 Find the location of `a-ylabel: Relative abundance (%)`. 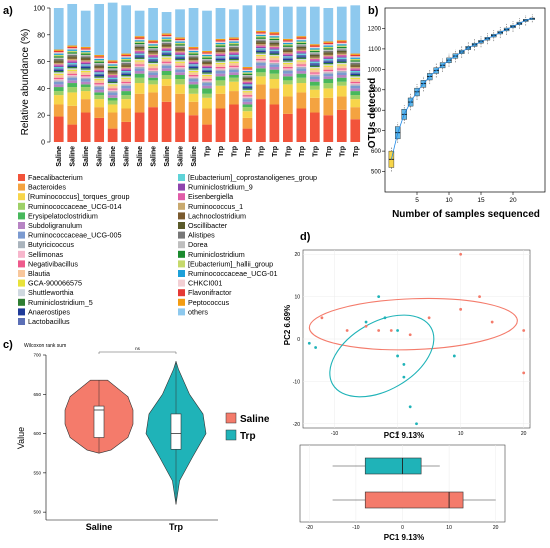

a-ylabel: Relative abundance (%) is located at coordinates (25, 82).